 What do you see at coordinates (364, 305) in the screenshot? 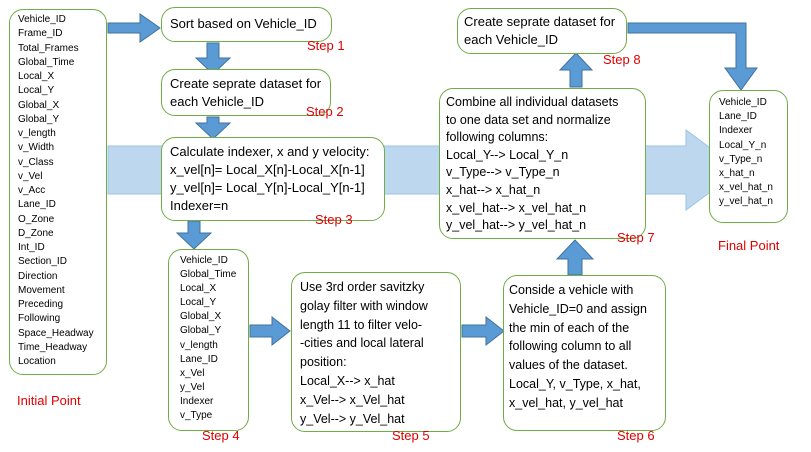
I see `text-line: golay filter with window` at bounding box center [364, 305].